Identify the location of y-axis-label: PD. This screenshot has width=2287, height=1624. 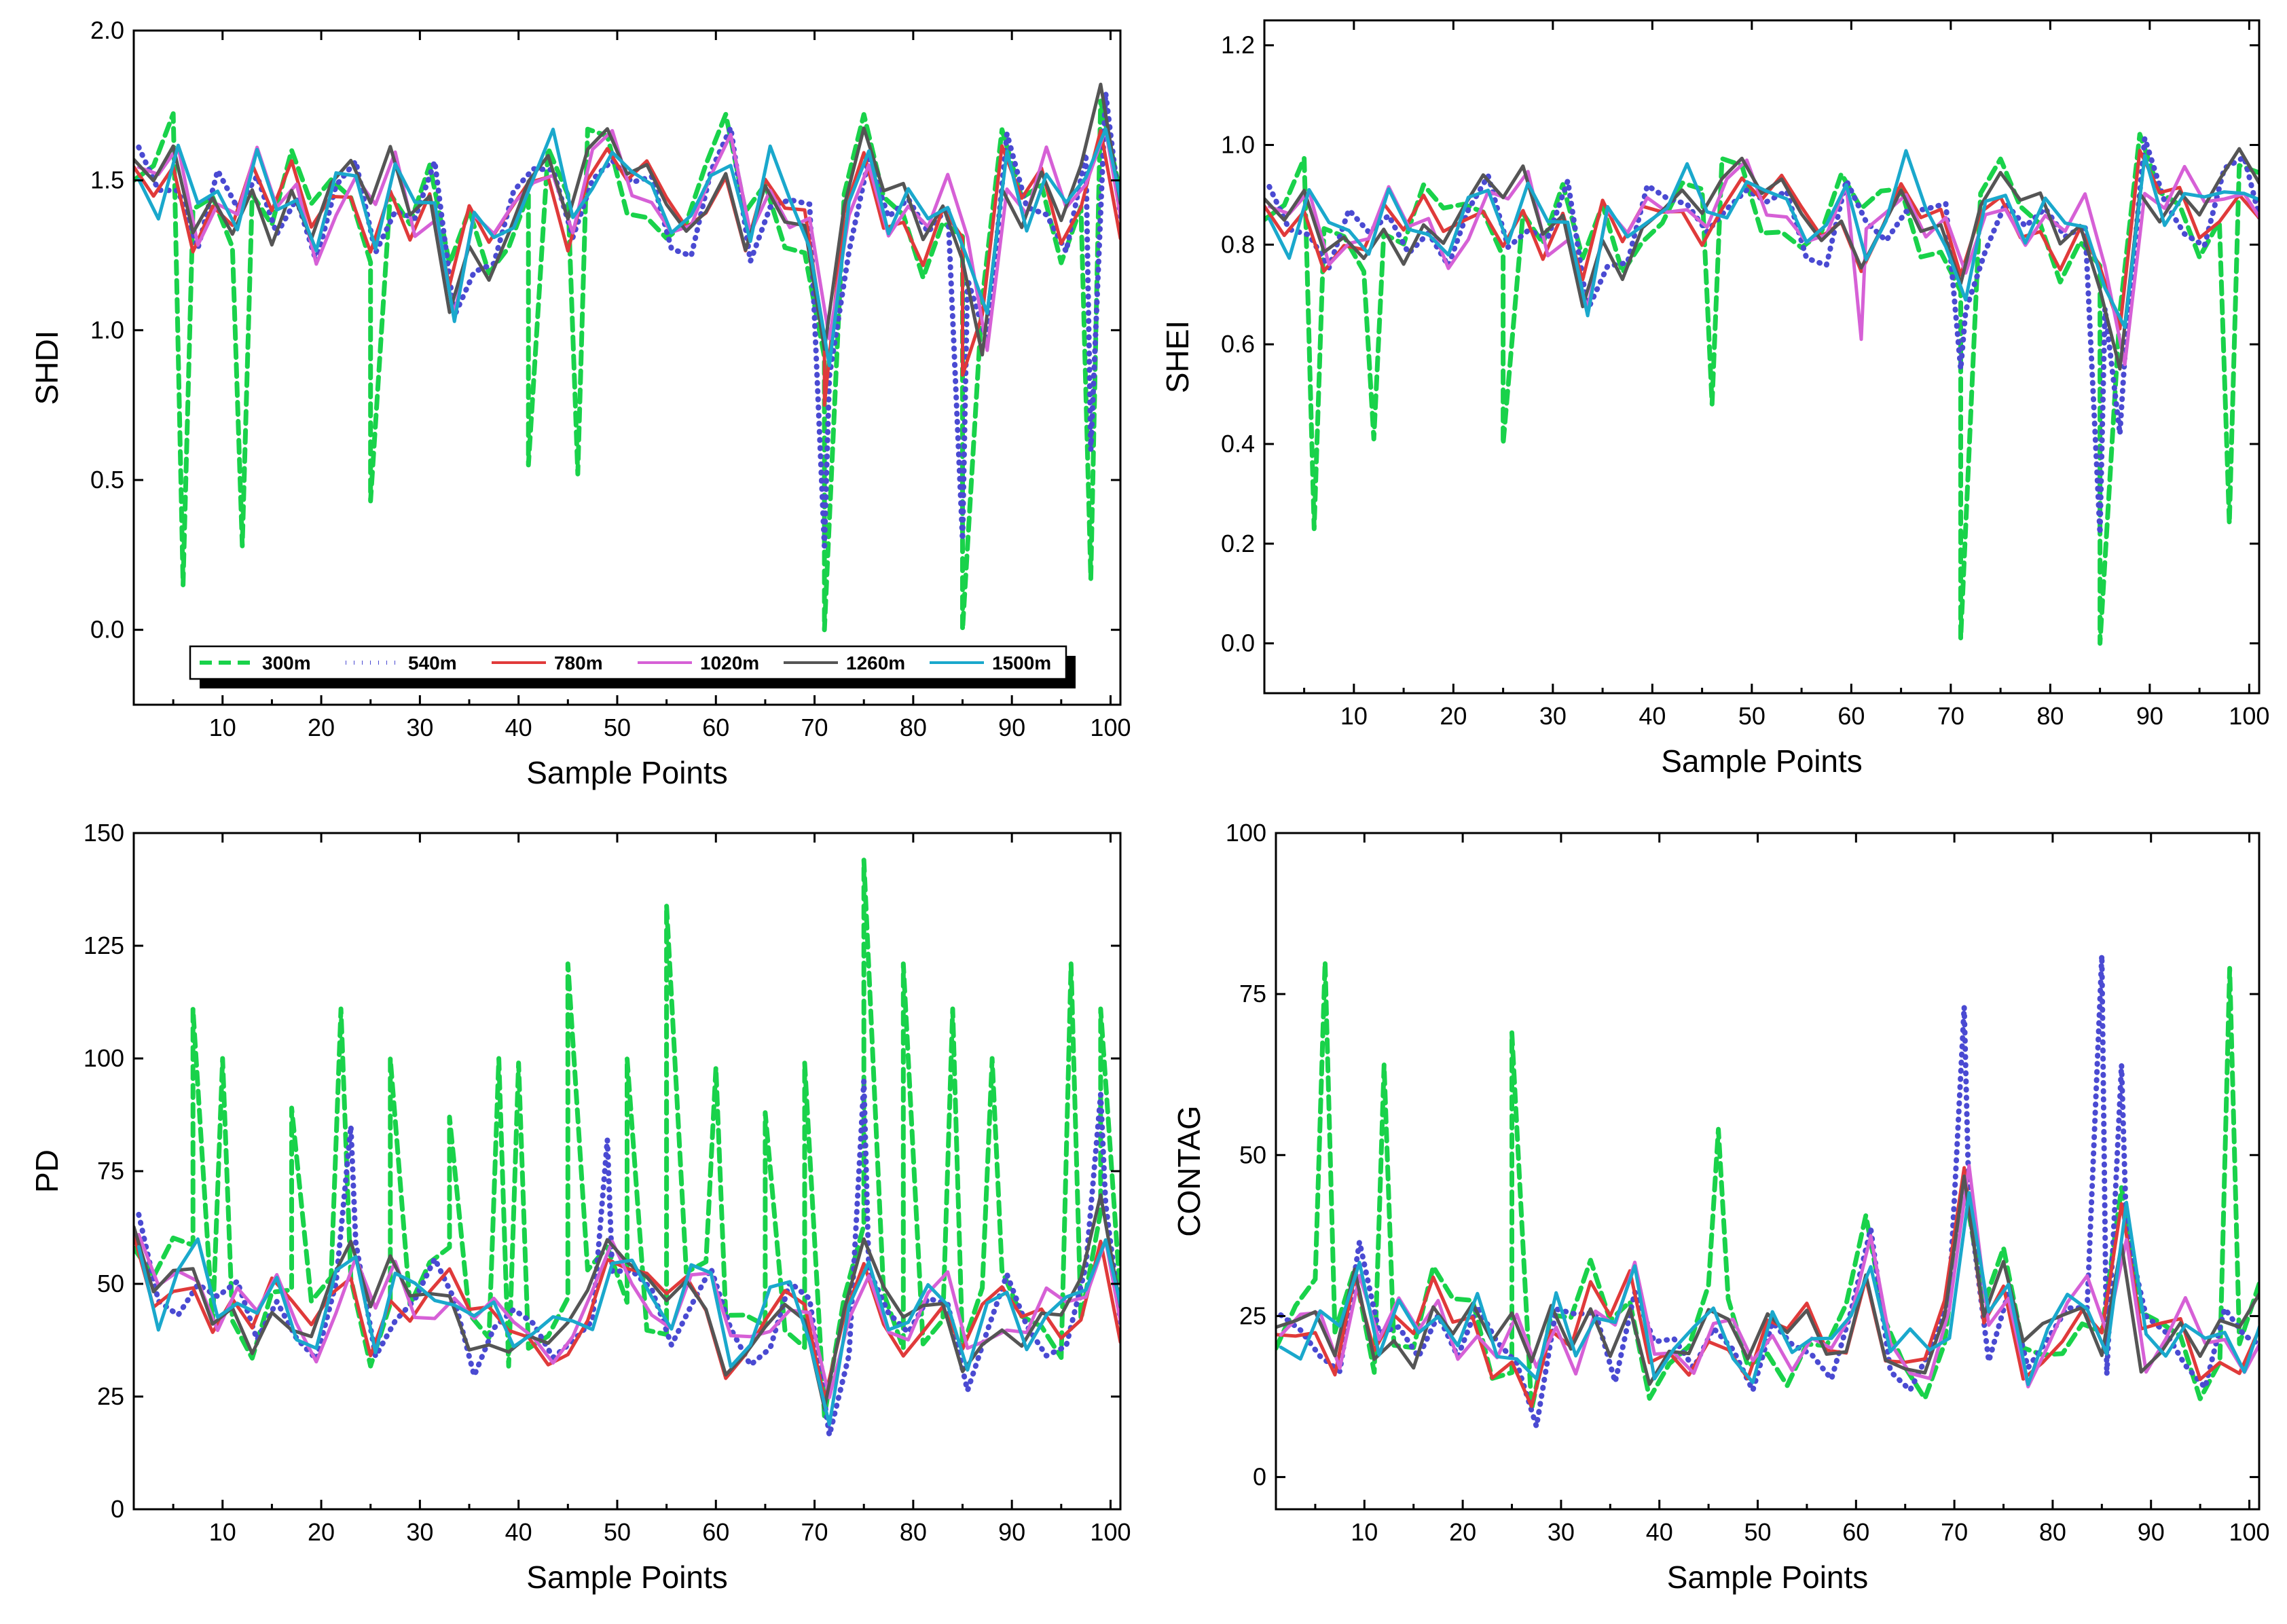
(47, 1171).